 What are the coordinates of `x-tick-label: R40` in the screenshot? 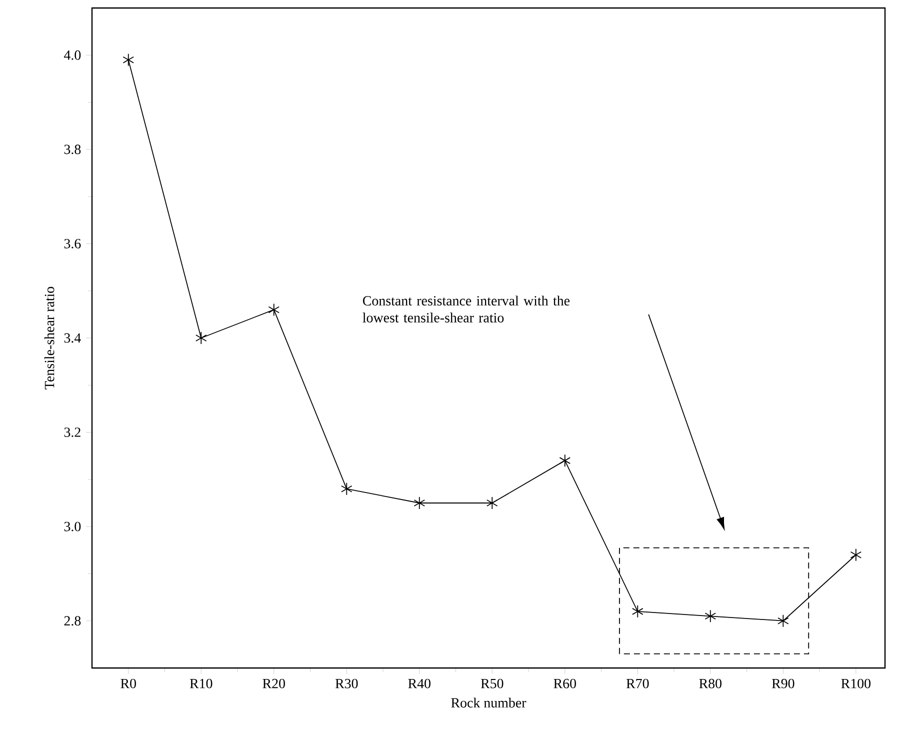 It's located at (419, 683).